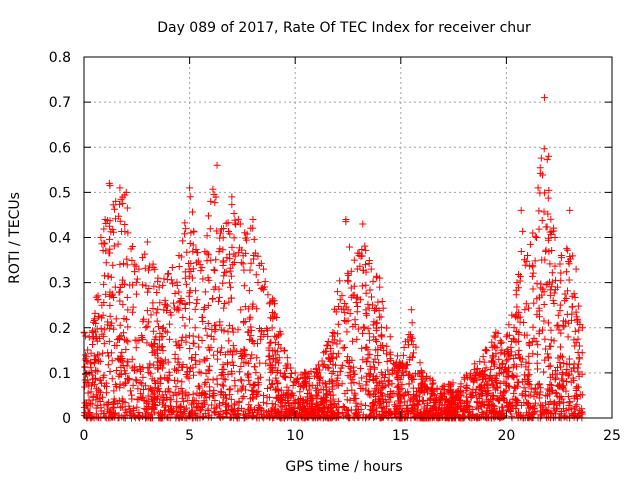 This screenshot has width=640, height=480. What do you see at coordinates (60, 284) in the screenshot?
I see `y-tick-label: 0.3` at bounding box center [60, 284].